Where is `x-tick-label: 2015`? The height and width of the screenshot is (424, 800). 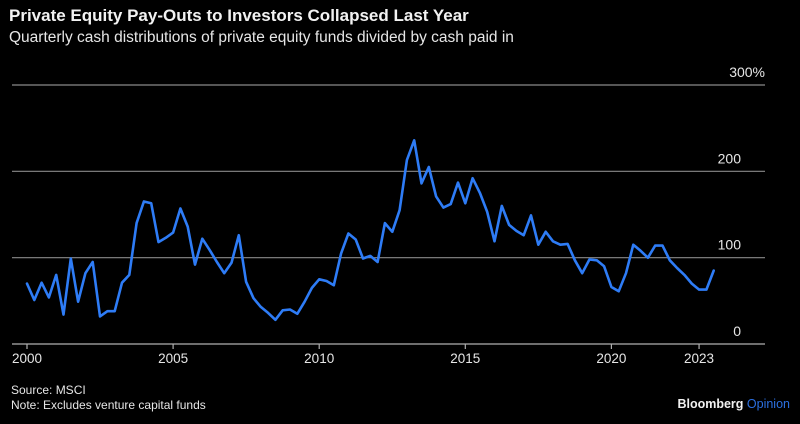 x-tick-label: 2015 is located at coordinates (465, 358).